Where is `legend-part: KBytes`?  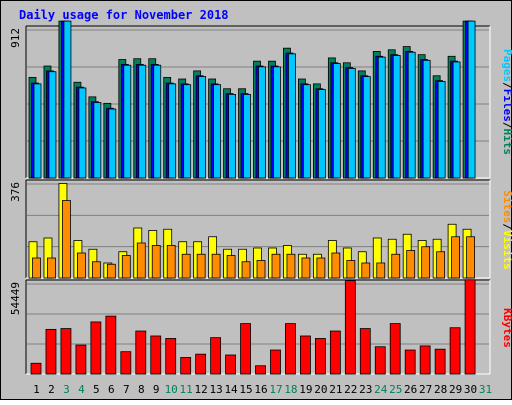
legend-part: KBytes is located at coordinates (506, 328).